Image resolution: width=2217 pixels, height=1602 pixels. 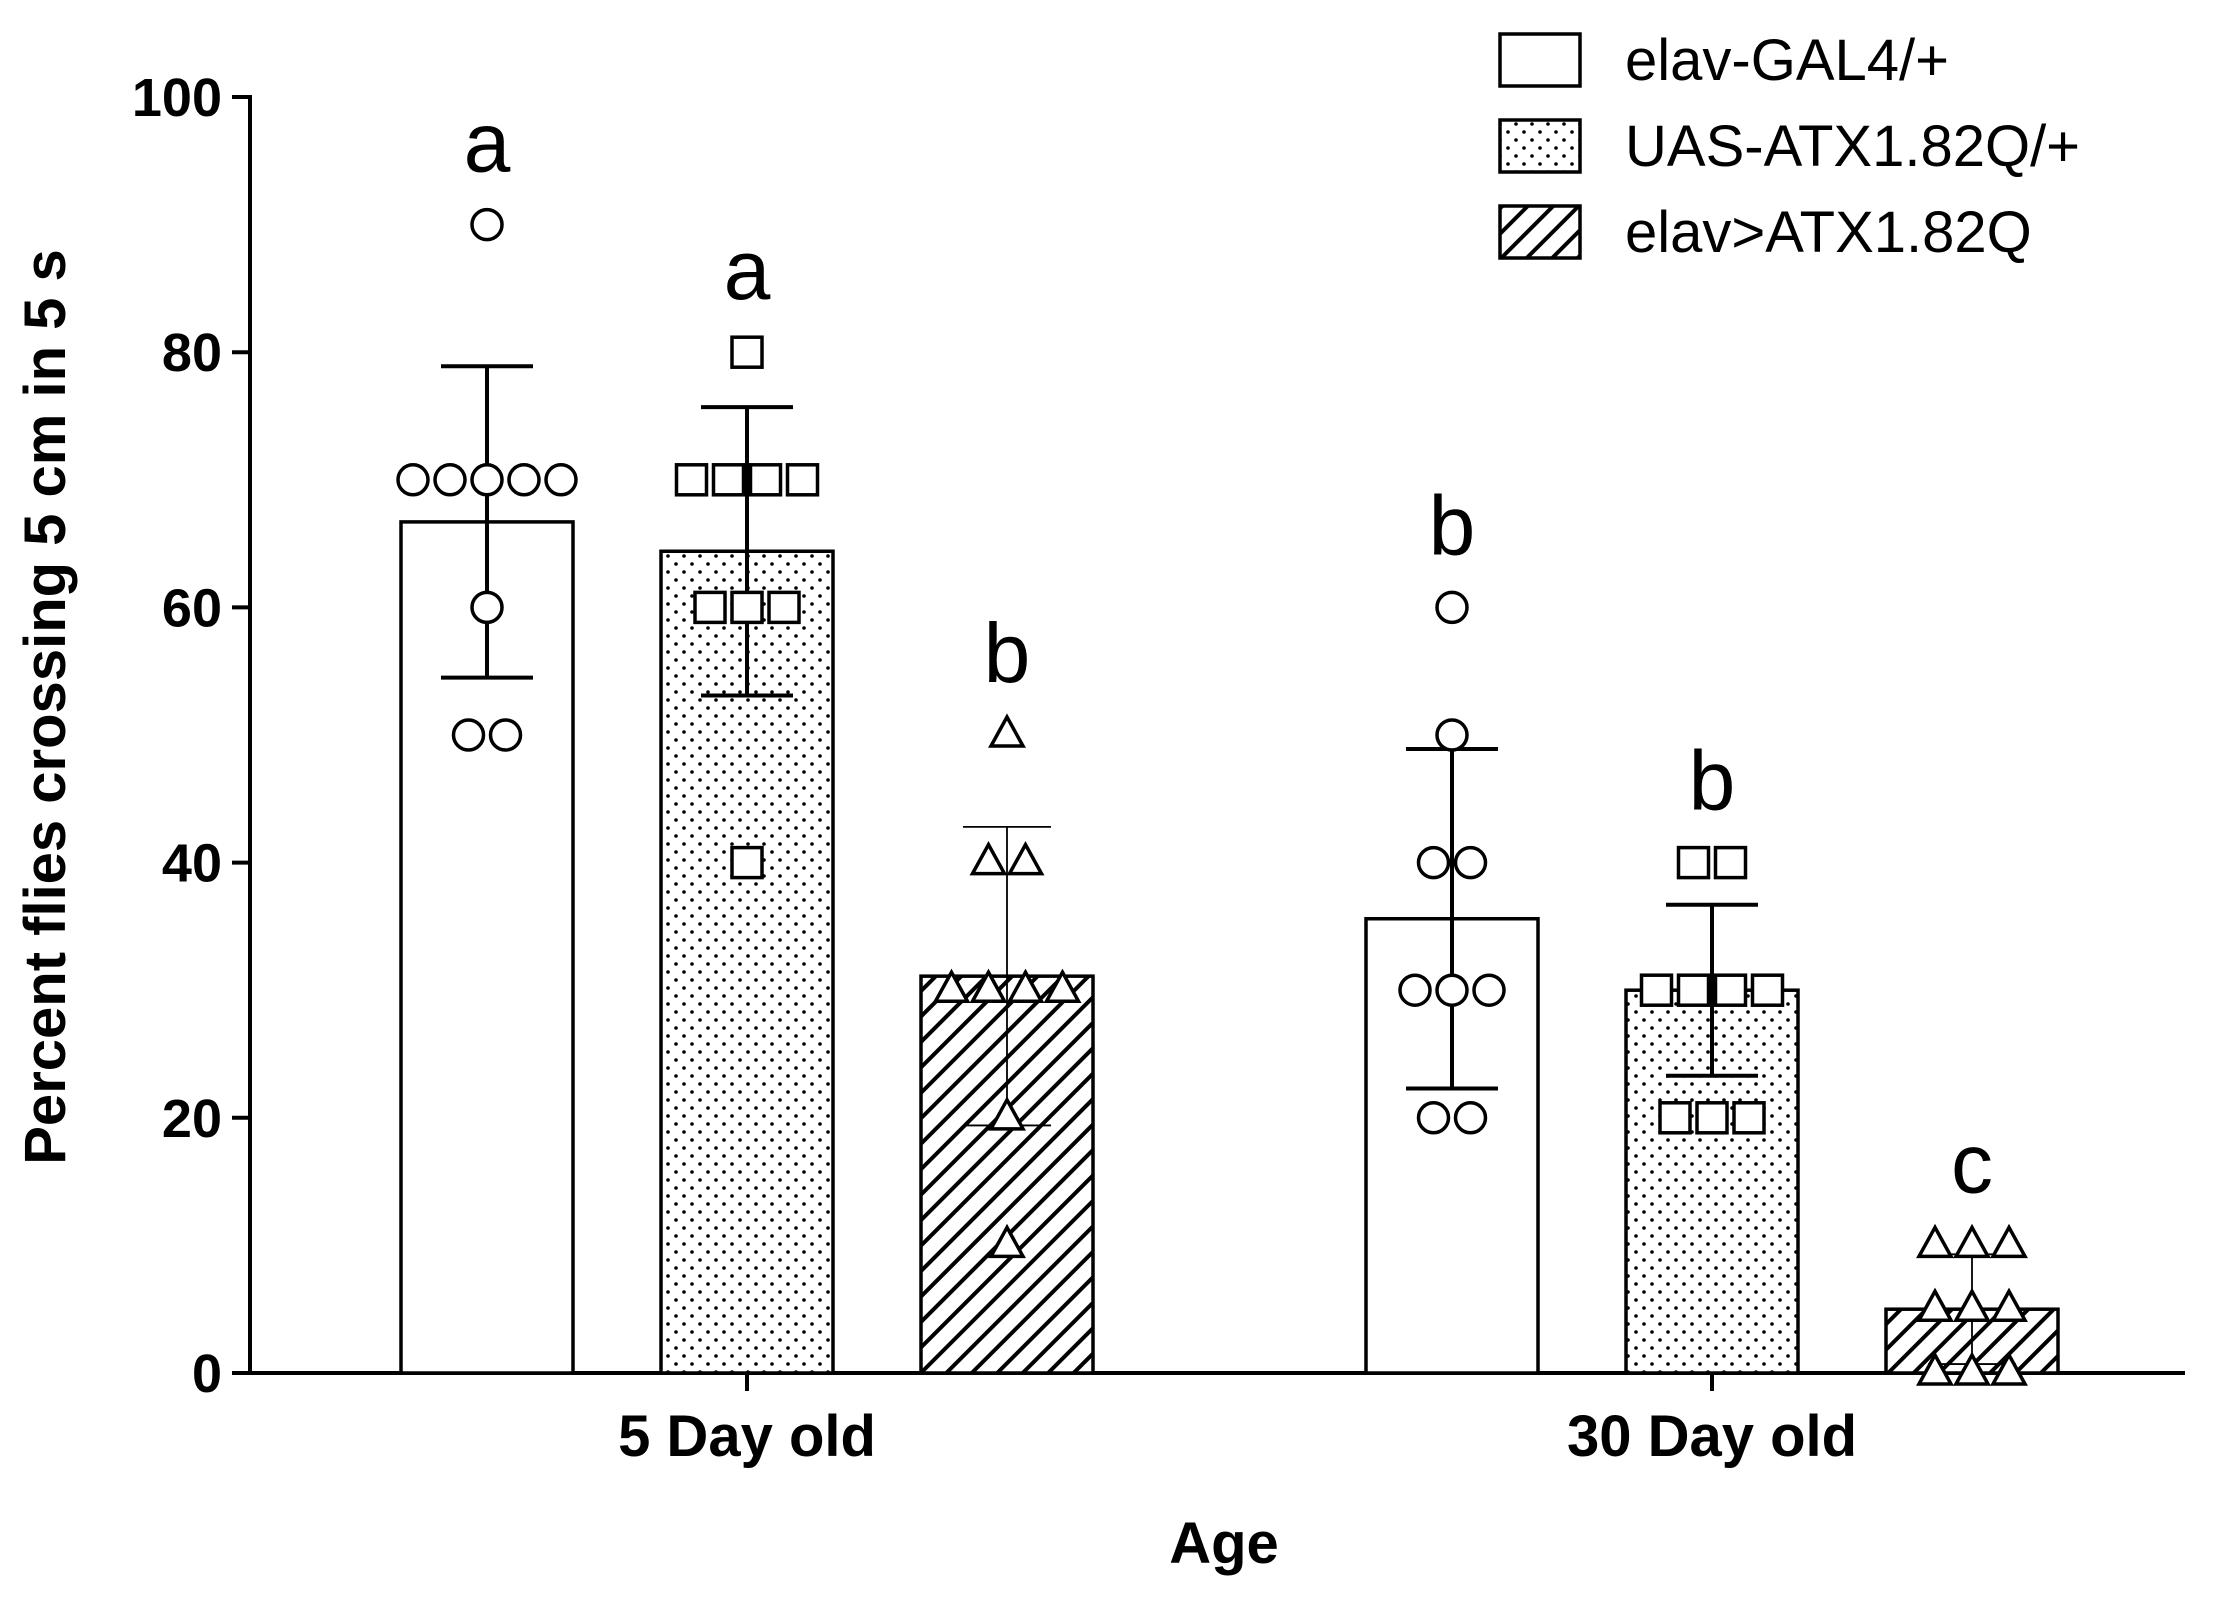 I want to click on legend-label: elav>ATX1.82Q, so click(x=1828, y=232).